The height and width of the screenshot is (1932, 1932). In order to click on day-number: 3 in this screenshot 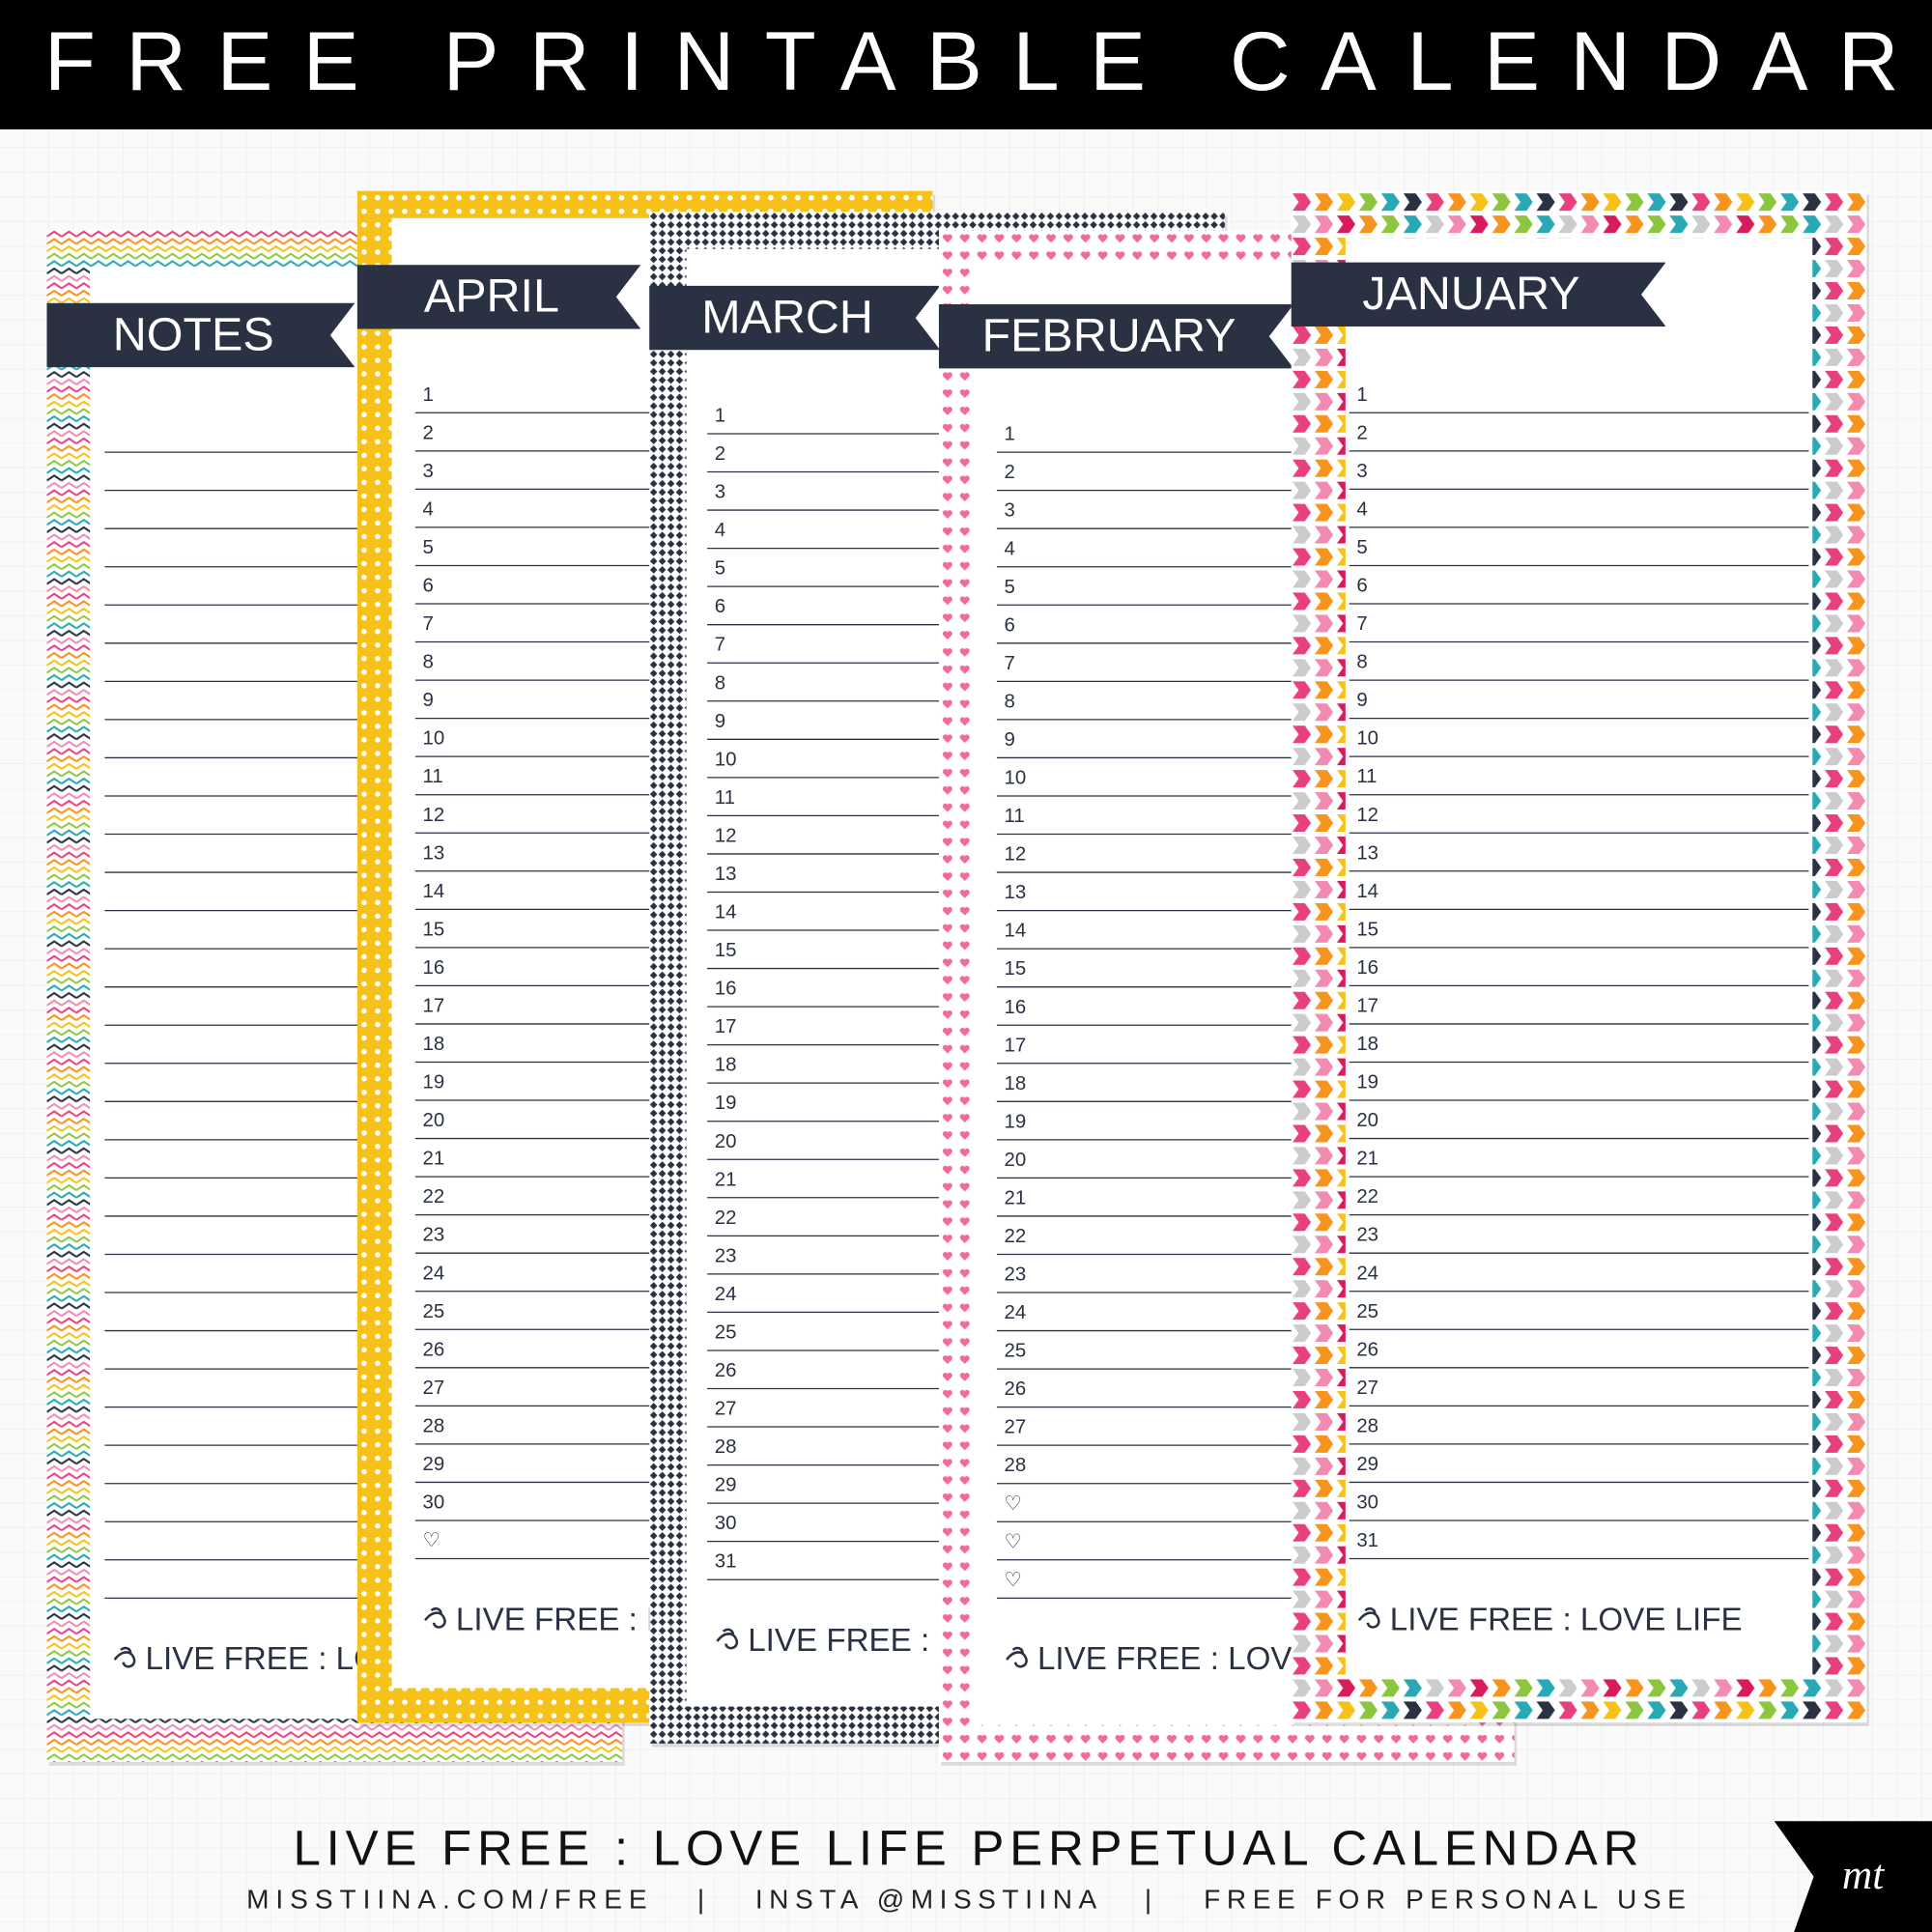, I will do `click(1010, 511)`.